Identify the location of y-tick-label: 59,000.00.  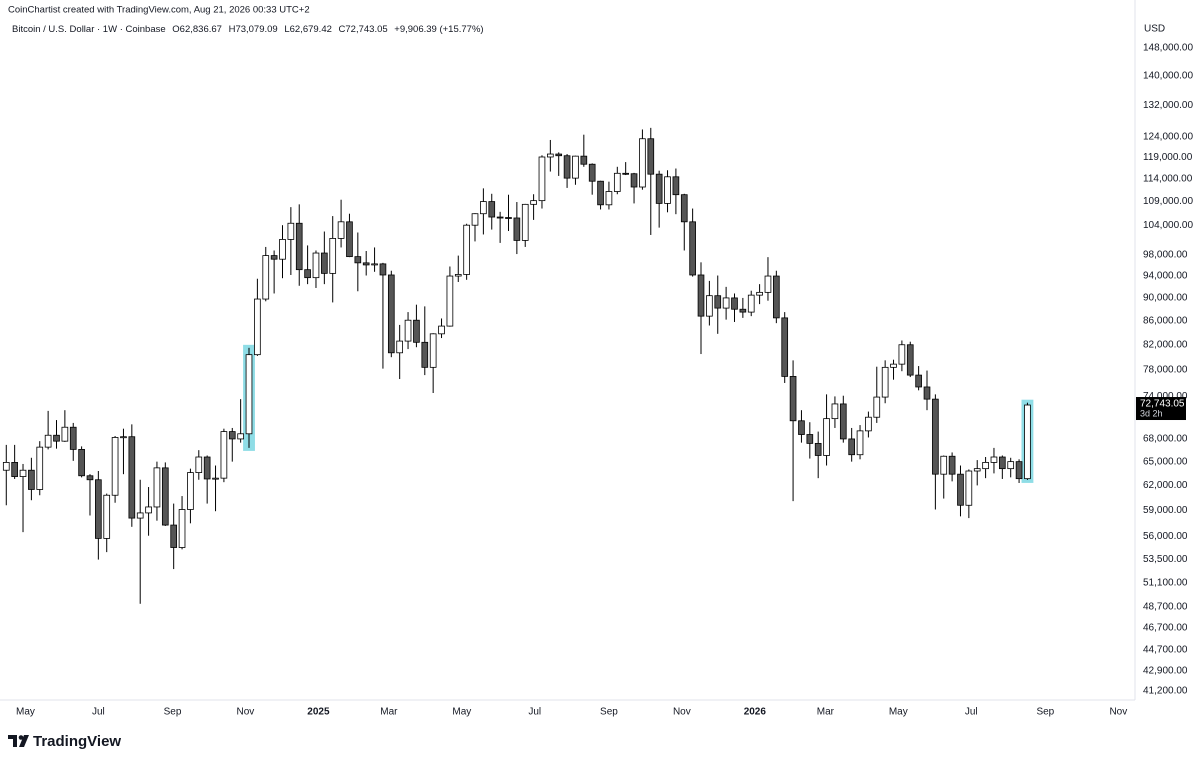
(1165, 510).